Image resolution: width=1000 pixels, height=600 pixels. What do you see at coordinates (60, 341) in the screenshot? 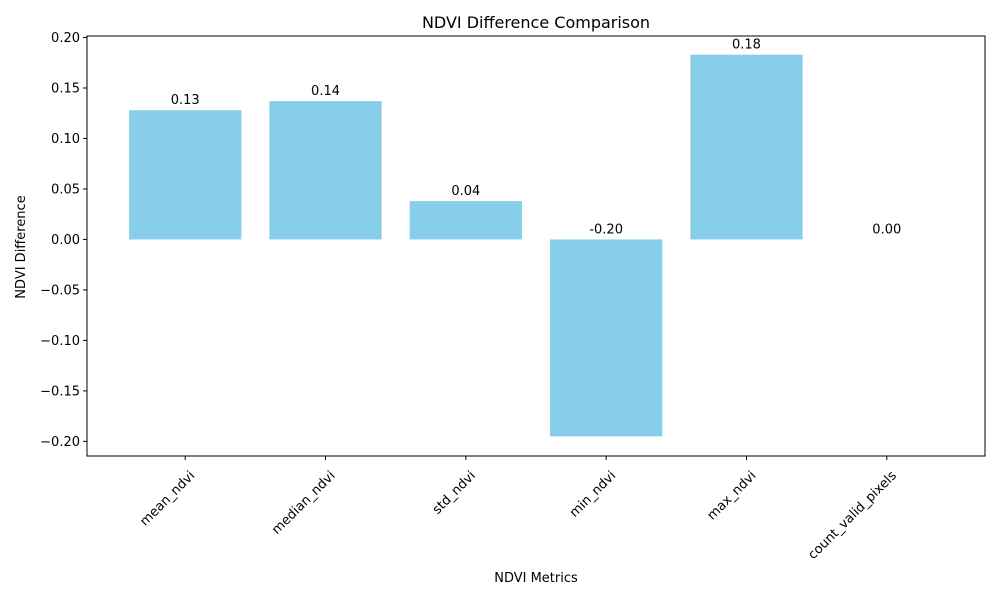
I see `y-tick-label: −0.10` at bounding box center [60, 341].